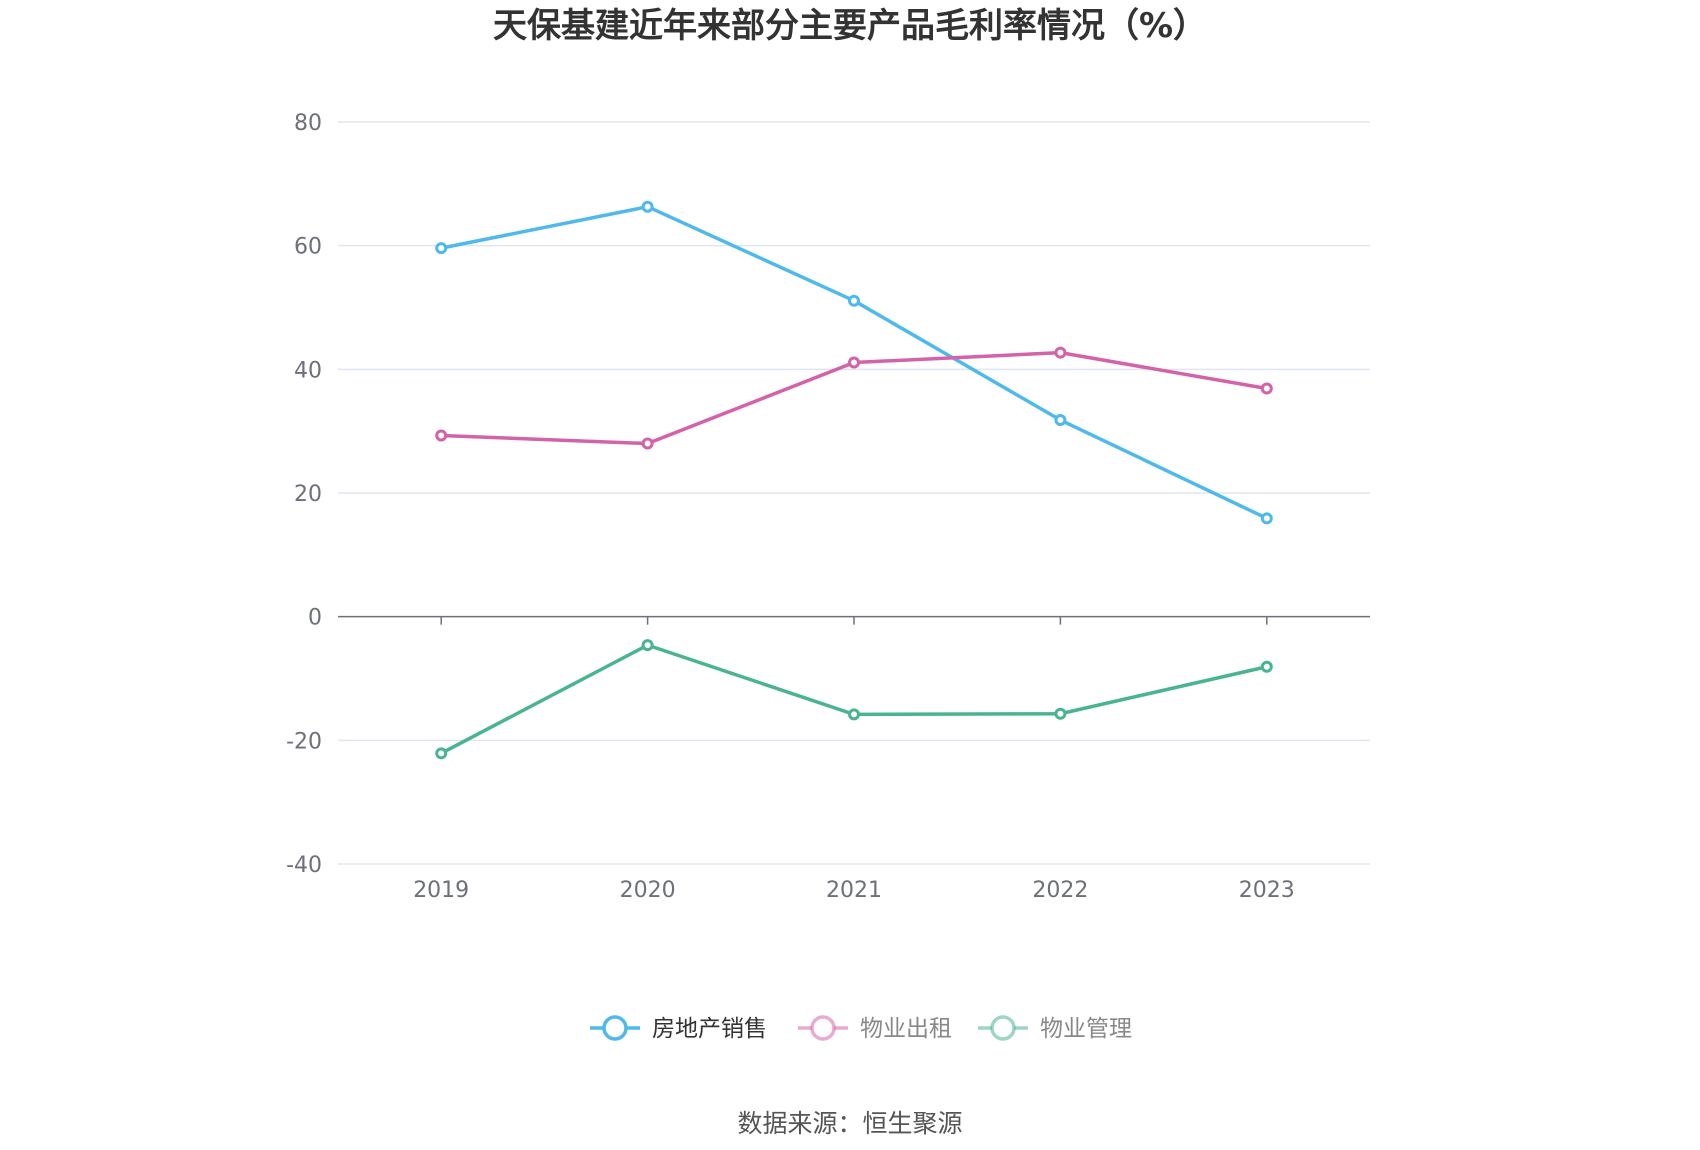  What do you see at coordinates (308, 494) in the screenshot?
I see `y-tick-label: 20` at bounding box center [308, 494].